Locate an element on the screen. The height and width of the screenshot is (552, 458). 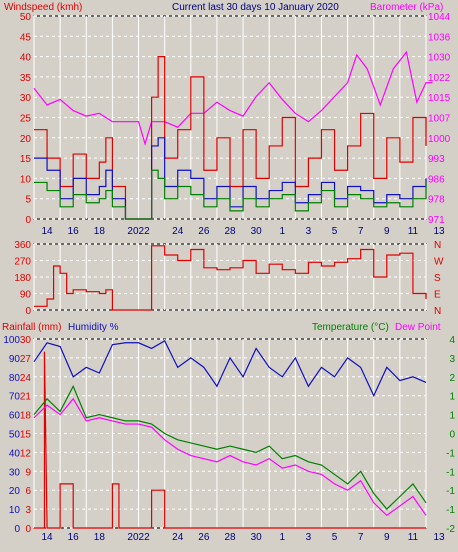
x-tick-label-bottom: 3 is located at coordinates (309, 537).